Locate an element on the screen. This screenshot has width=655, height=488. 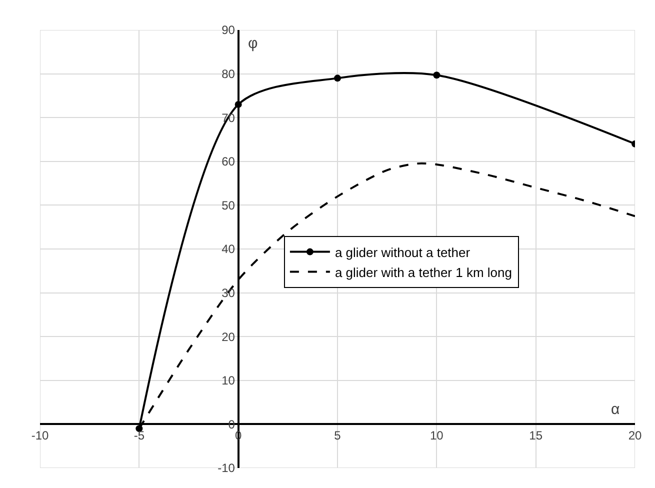
y-axis-title: φ is located at coordinates (253, 43).